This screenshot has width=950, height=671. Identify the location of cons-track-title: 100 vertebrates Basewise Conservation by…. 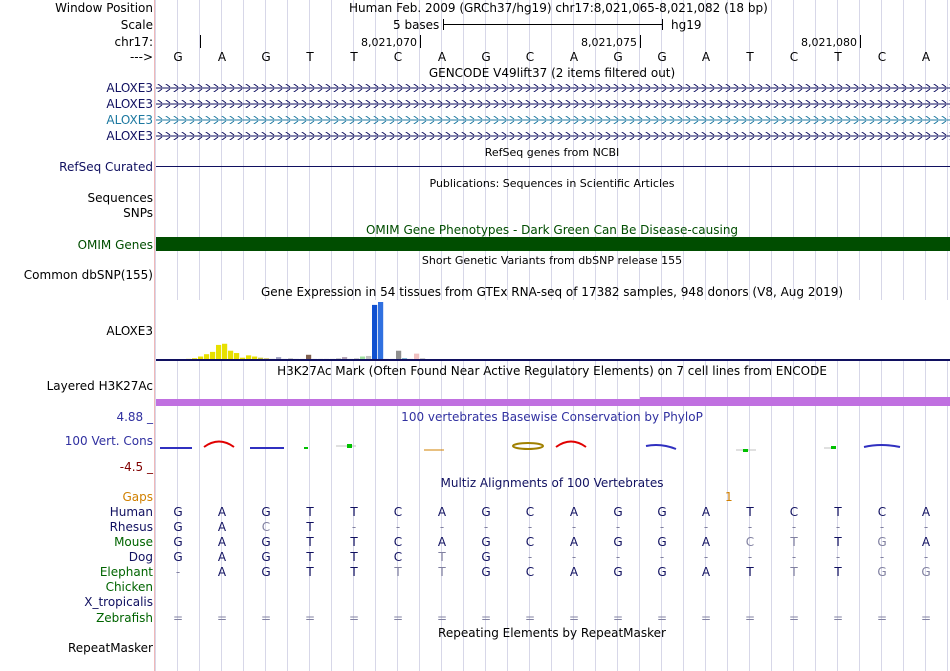
(552, 417).